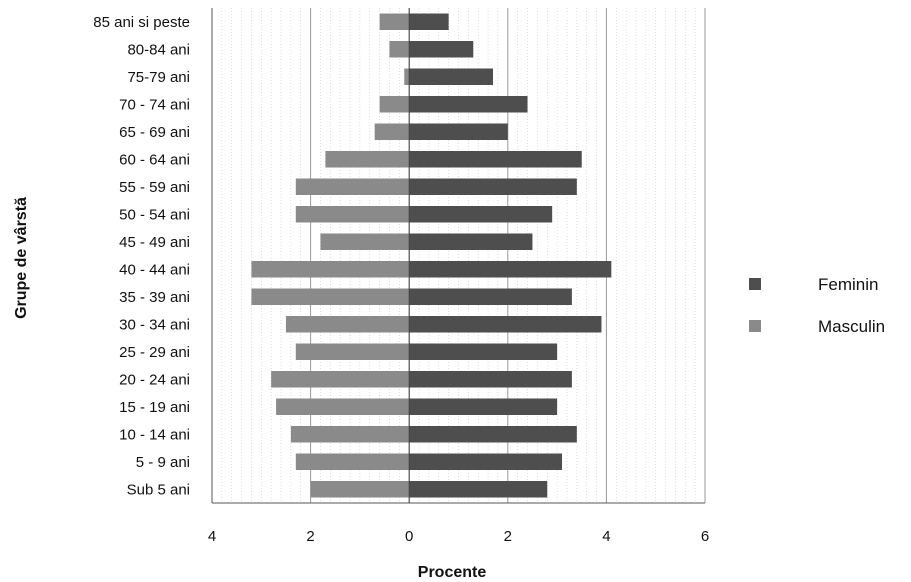 Image resolution: width=911 pixels, height=582 pixels. What do you see at coordinates (154, 159) in the screenshot?
I see `category-label: 60 - 64 ani` at bounding box center [154, 159].